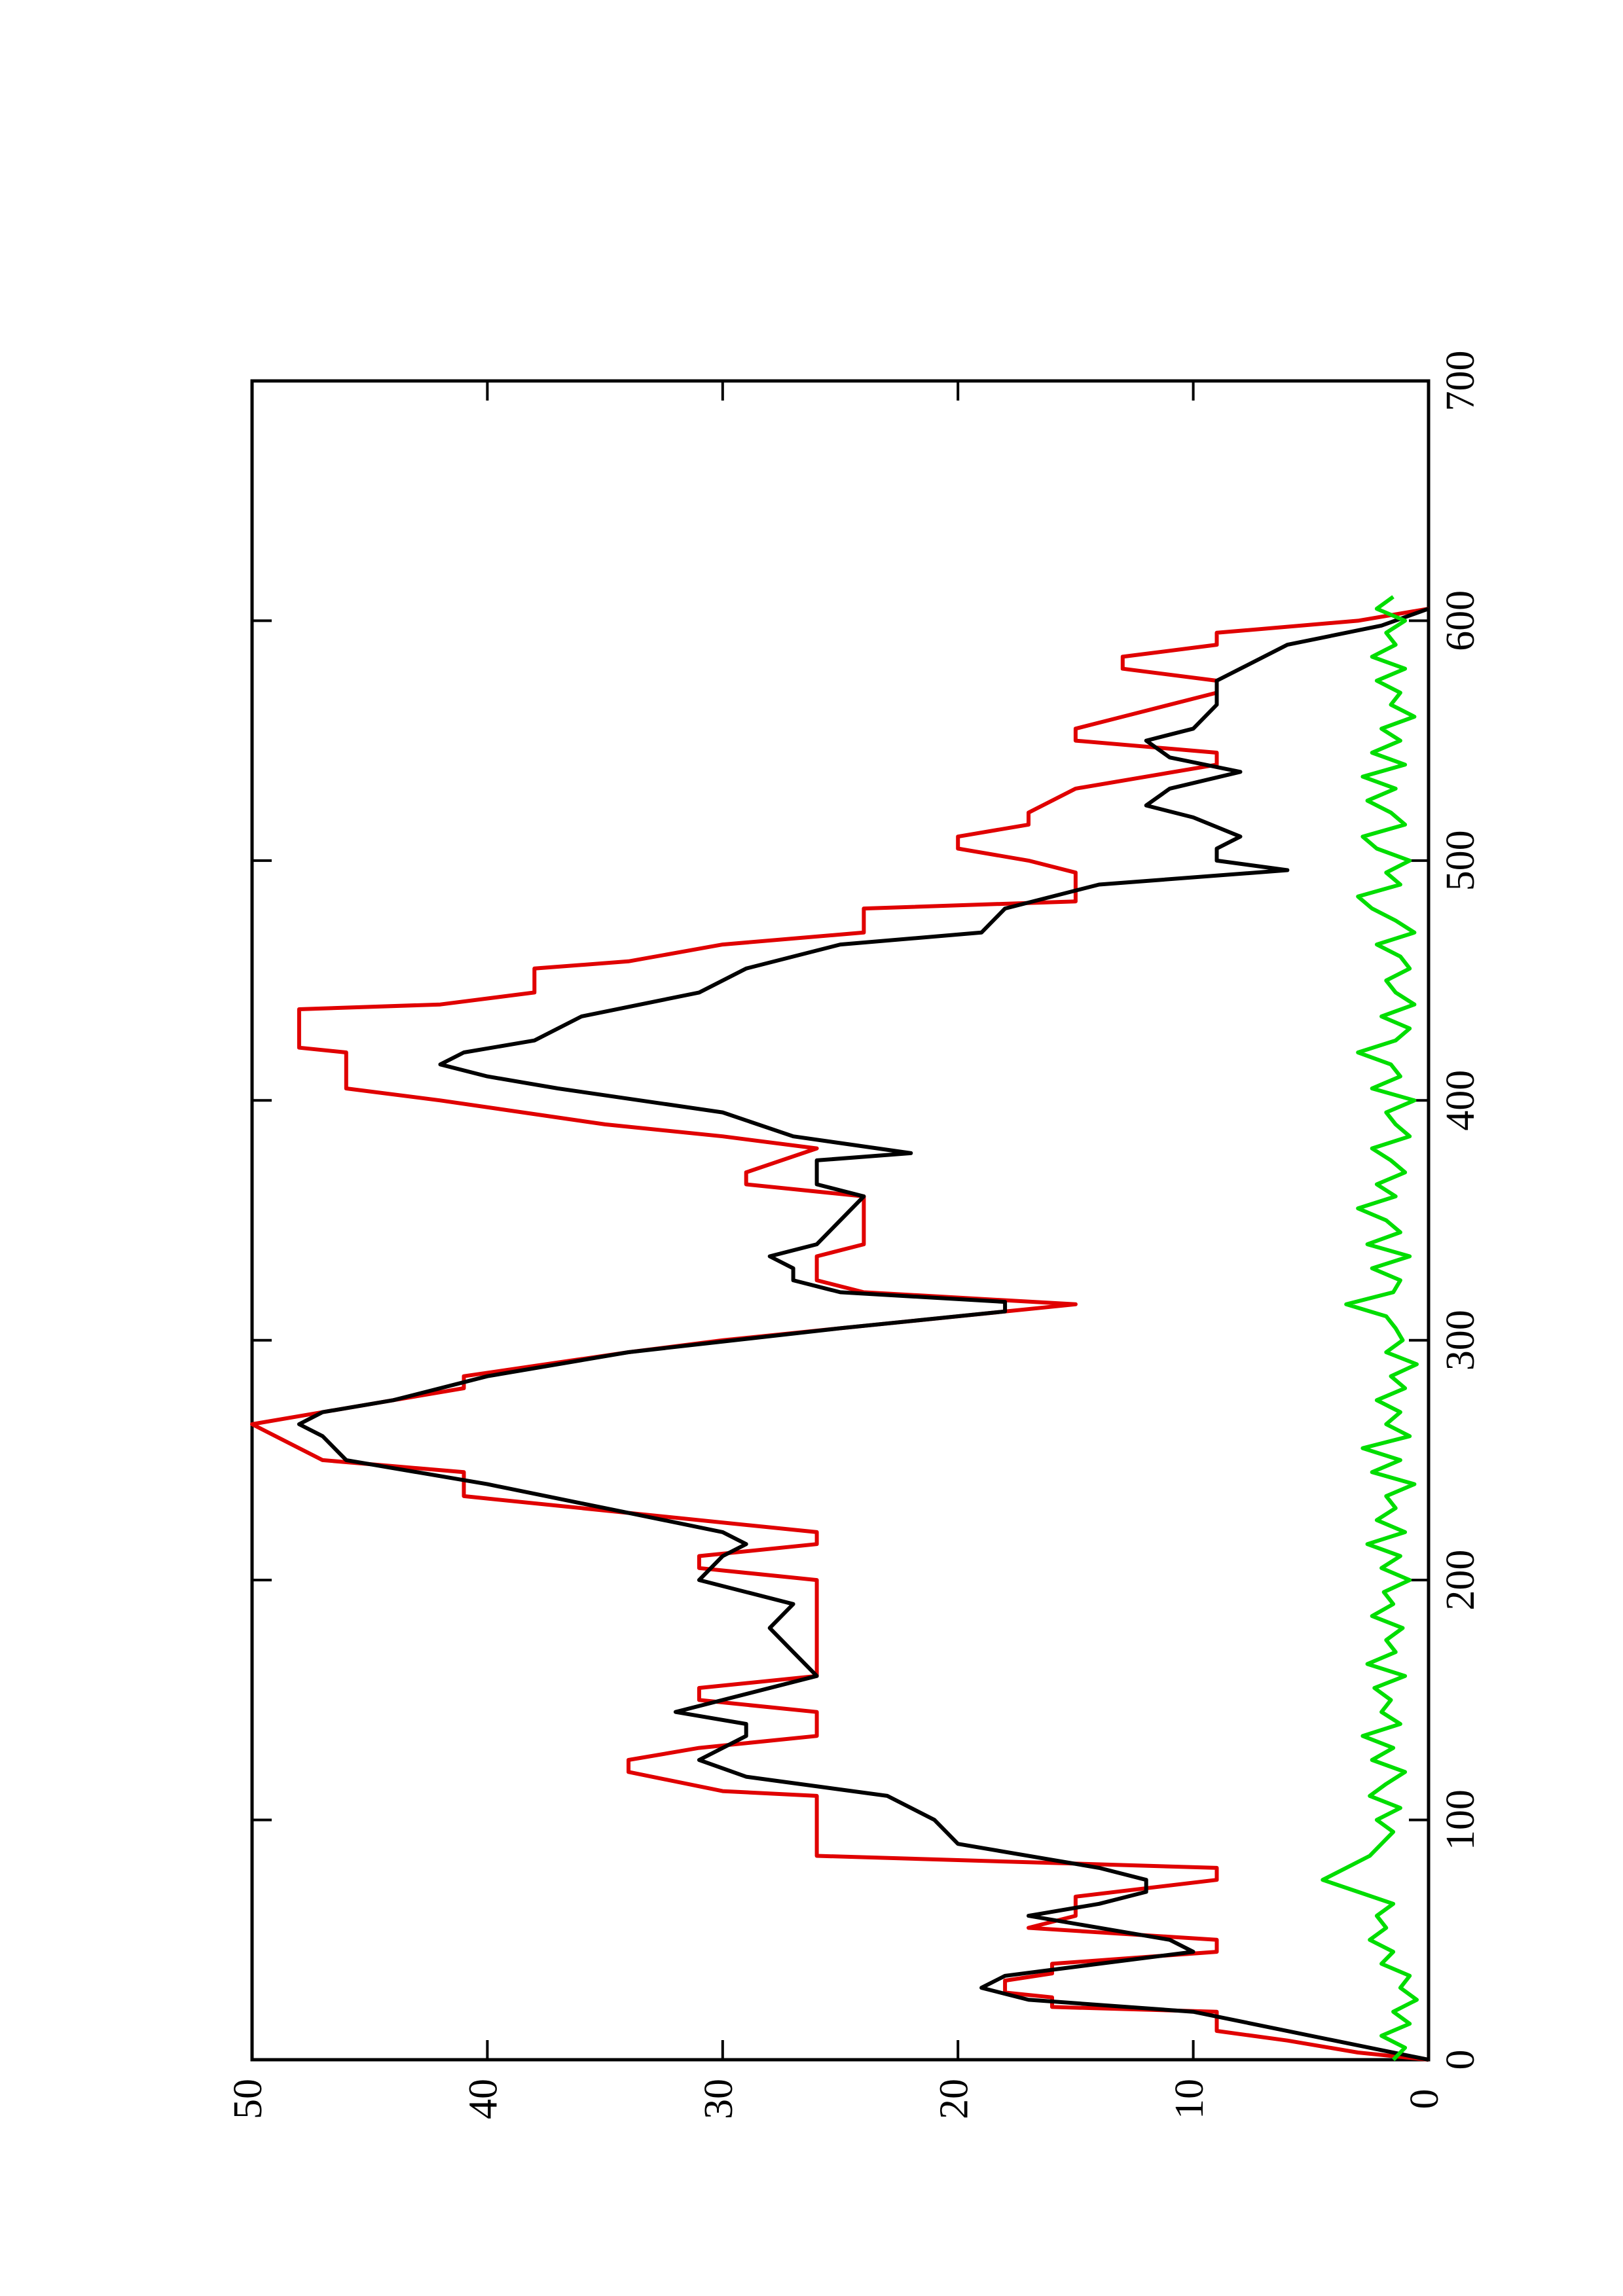  What do you see at coordinates (248, 2099) in the screenshot?
I see `y-tick-label: 50` at bounding box center [248, 2099].